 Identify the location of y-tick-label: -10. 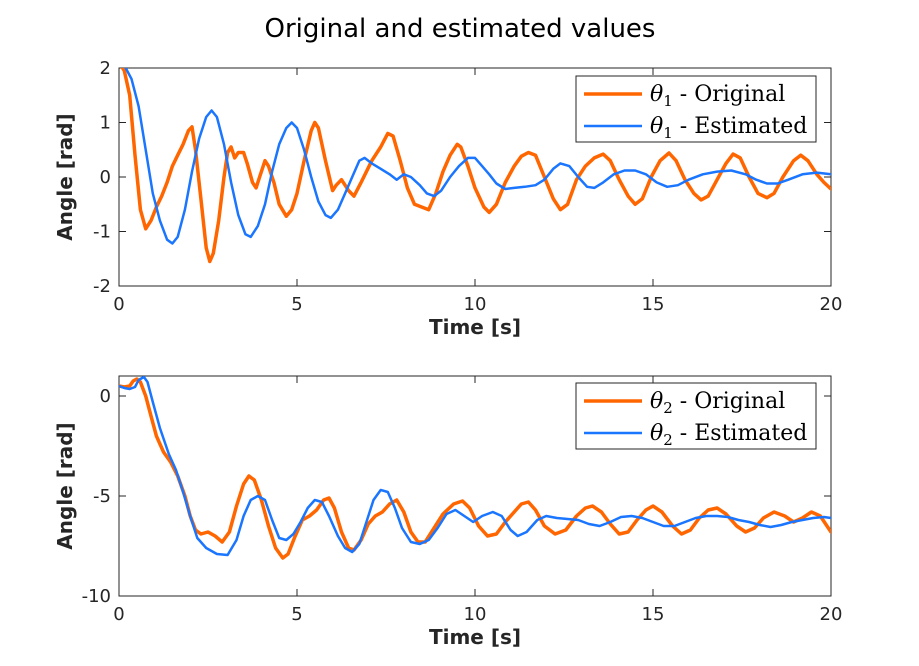
(96, 596).